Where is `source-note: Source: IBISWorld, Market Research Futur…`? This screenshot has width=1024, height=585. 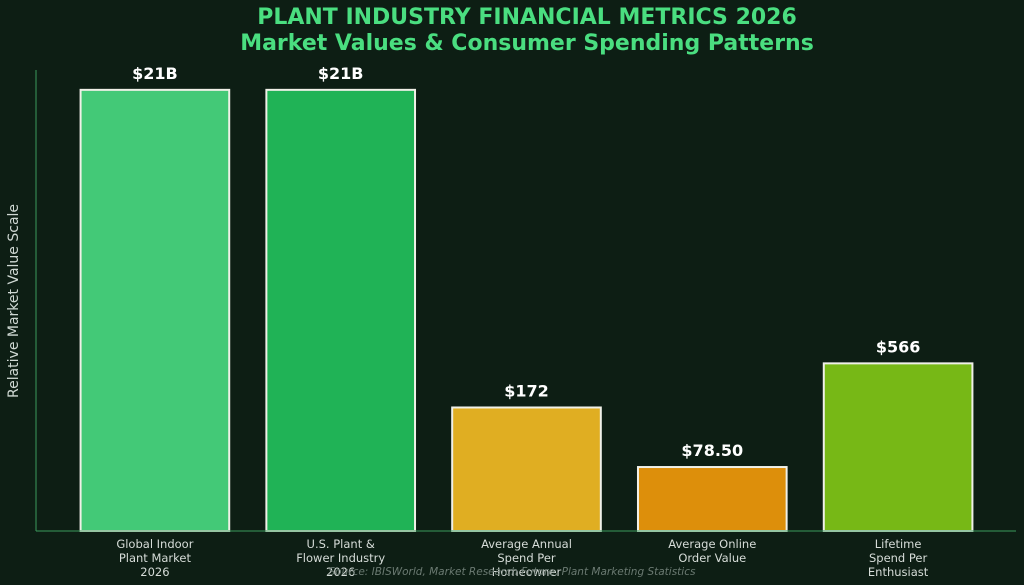 source-note: Source: IBISWorld, Market Research Futur… is located at coordinates (512, 572).